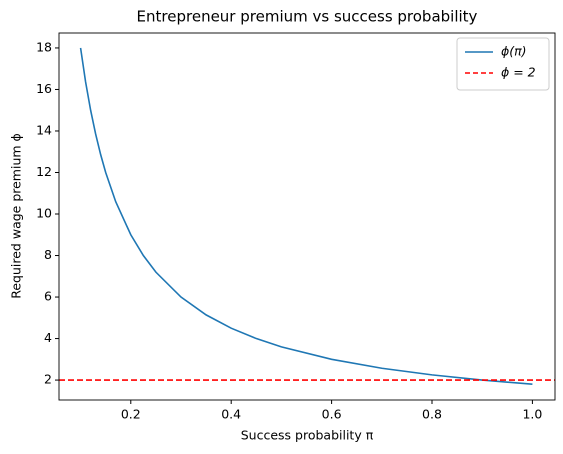  What do you see at coordinates (48, 379) in the screenshot?
I see `y-tick-label: 2` at bounding box center [48, 379].